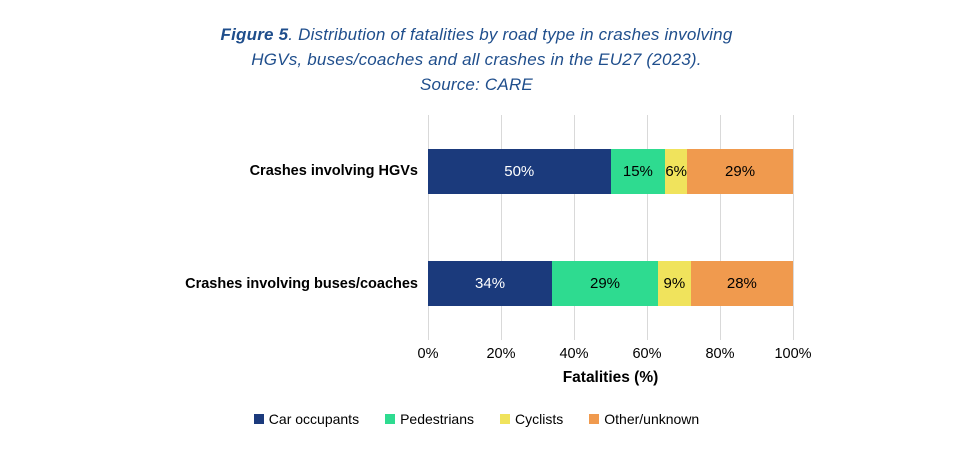 This screenshot has height=469, width=953. I want to click on bar-segment-pedestrians: 29%, so click(605, 283).